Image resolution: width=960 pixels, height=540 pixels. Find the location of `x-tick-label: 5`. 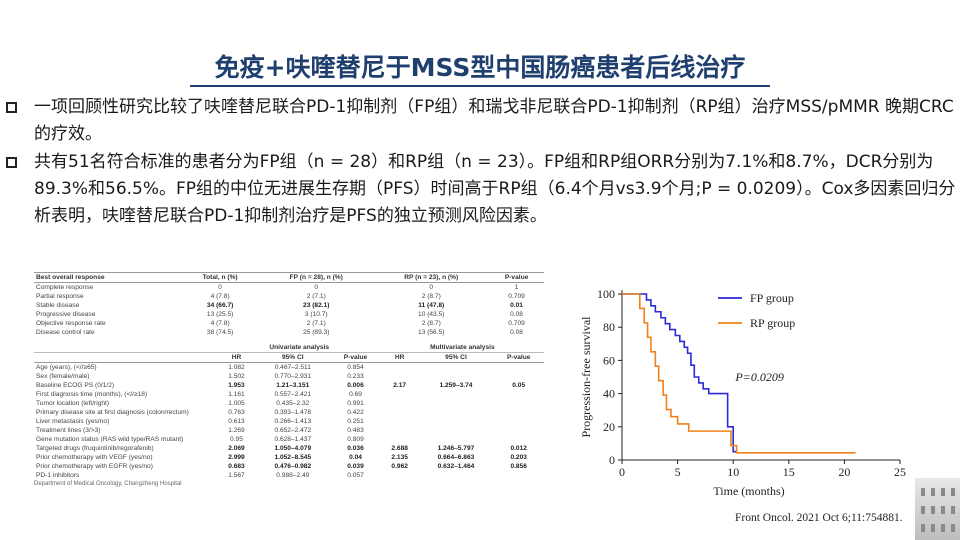

x-tick-label: 5 is located at coordinates (678, 472).